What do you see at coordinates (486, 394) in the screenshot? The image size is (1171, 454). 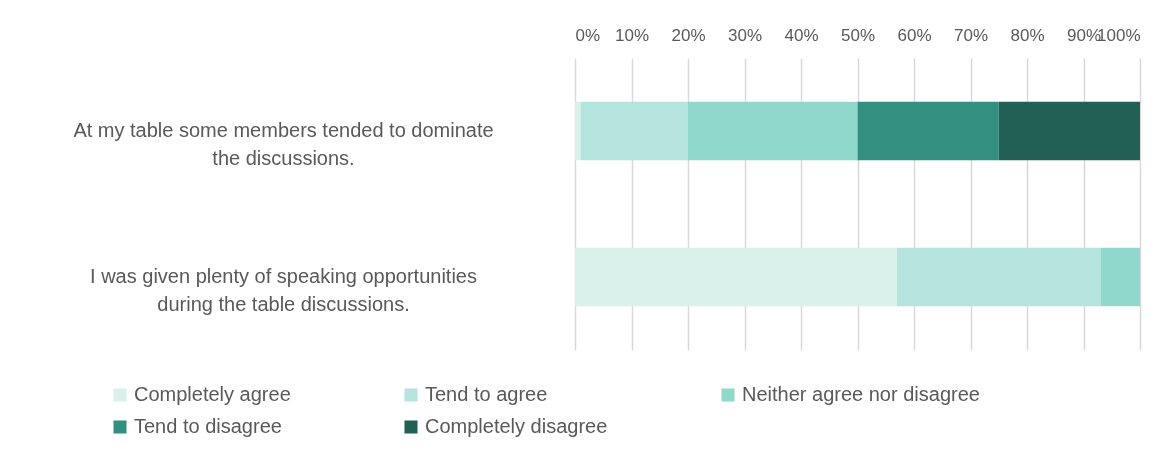 I see `legend-label: Tend to agree` at bounding box center [486, 394].